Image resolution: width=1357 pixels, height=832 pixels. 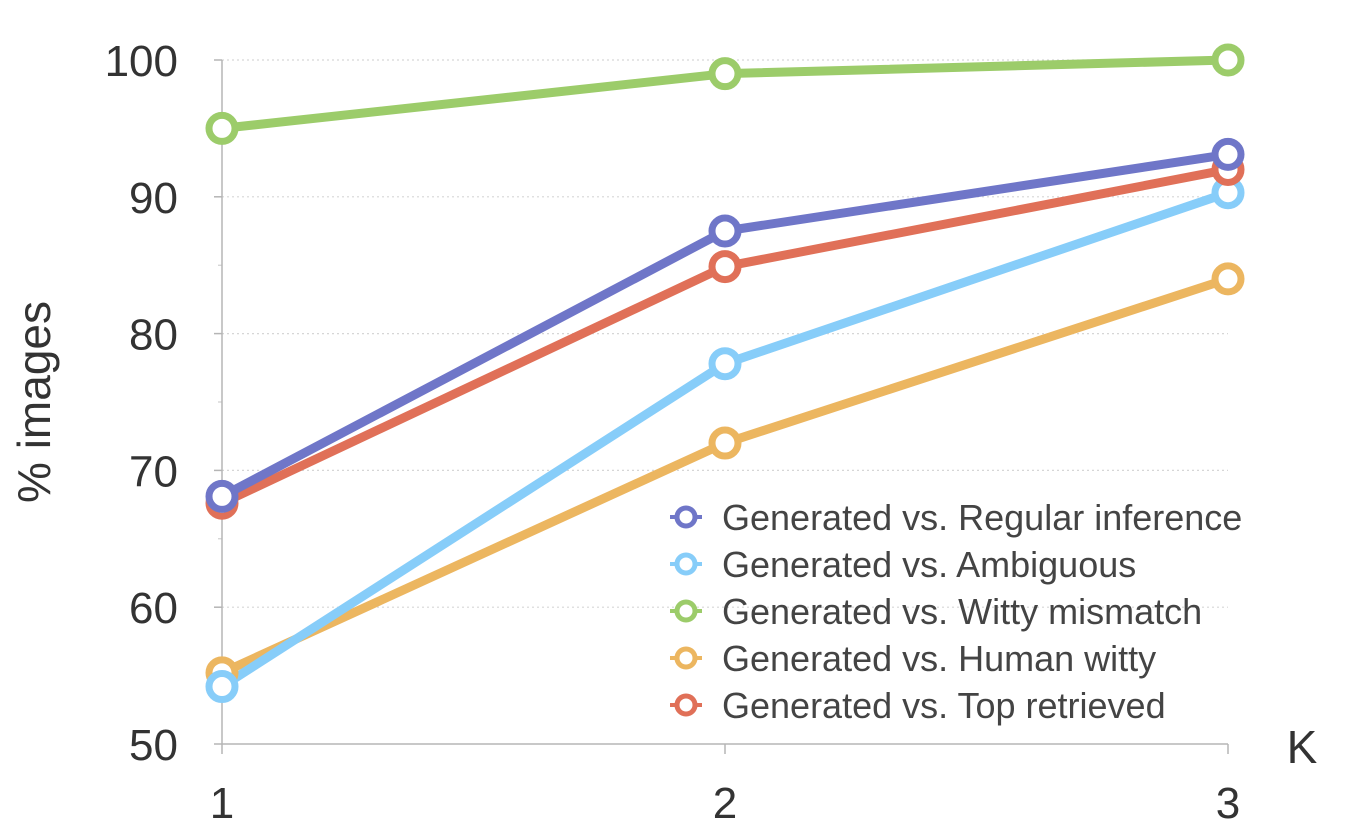 I want to click on legend-item: Generated vs. Ambiguous, so click(x=903, y=564).